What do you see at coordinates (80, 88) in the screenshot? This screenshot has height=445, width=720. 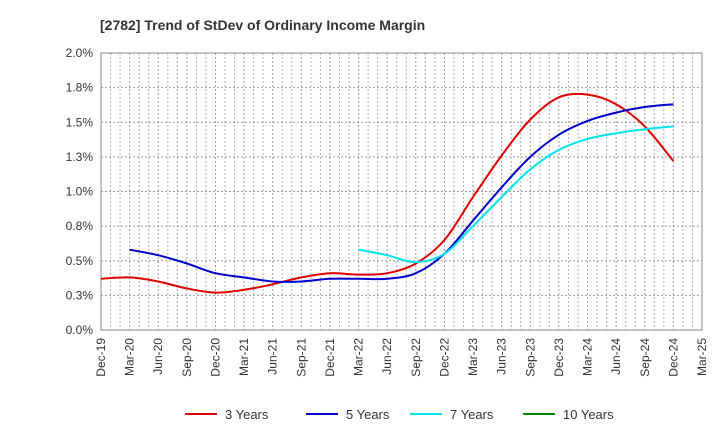 I see `y-tick-label: 1.8%` at bounding box center [80, 88].